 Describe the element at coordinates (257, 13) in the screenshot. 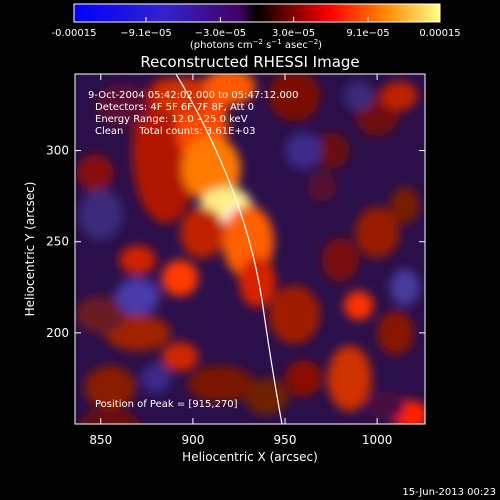

I see `colorbar` at that location.